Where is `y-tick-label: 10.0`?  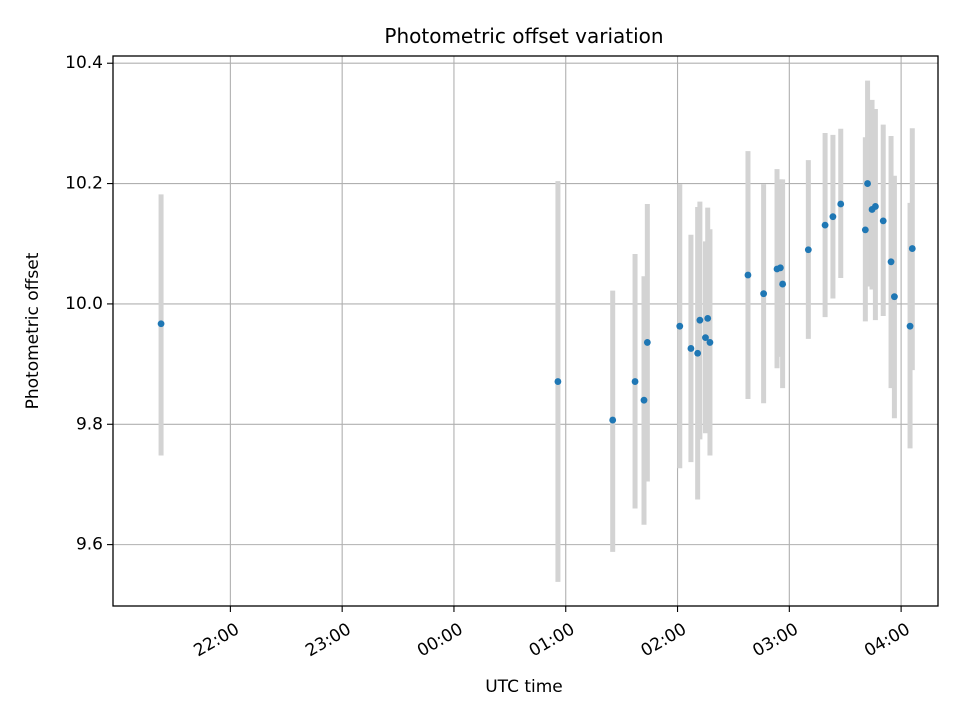
y-tick-label: 10.0 is located at coordinates (84, 304).